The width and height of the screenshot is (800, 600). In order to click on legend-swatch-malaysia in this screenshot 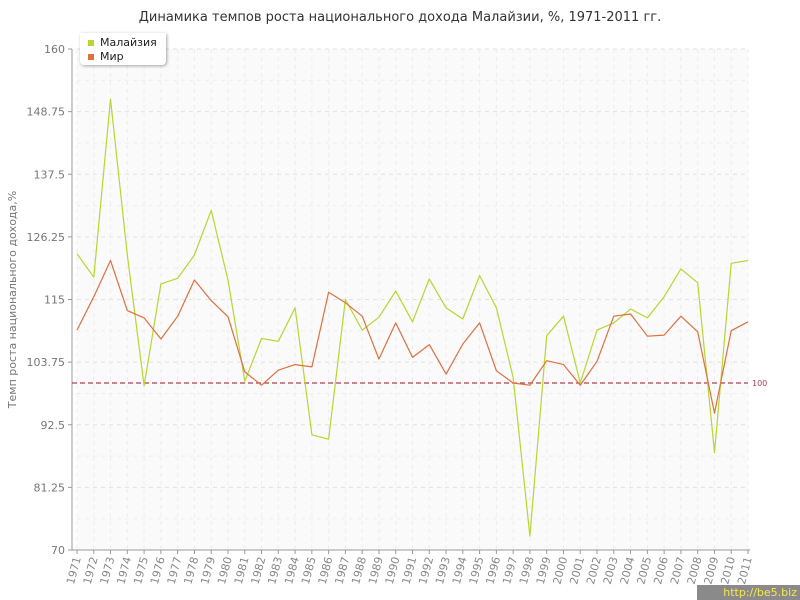, I will do `click(91, 43)`.